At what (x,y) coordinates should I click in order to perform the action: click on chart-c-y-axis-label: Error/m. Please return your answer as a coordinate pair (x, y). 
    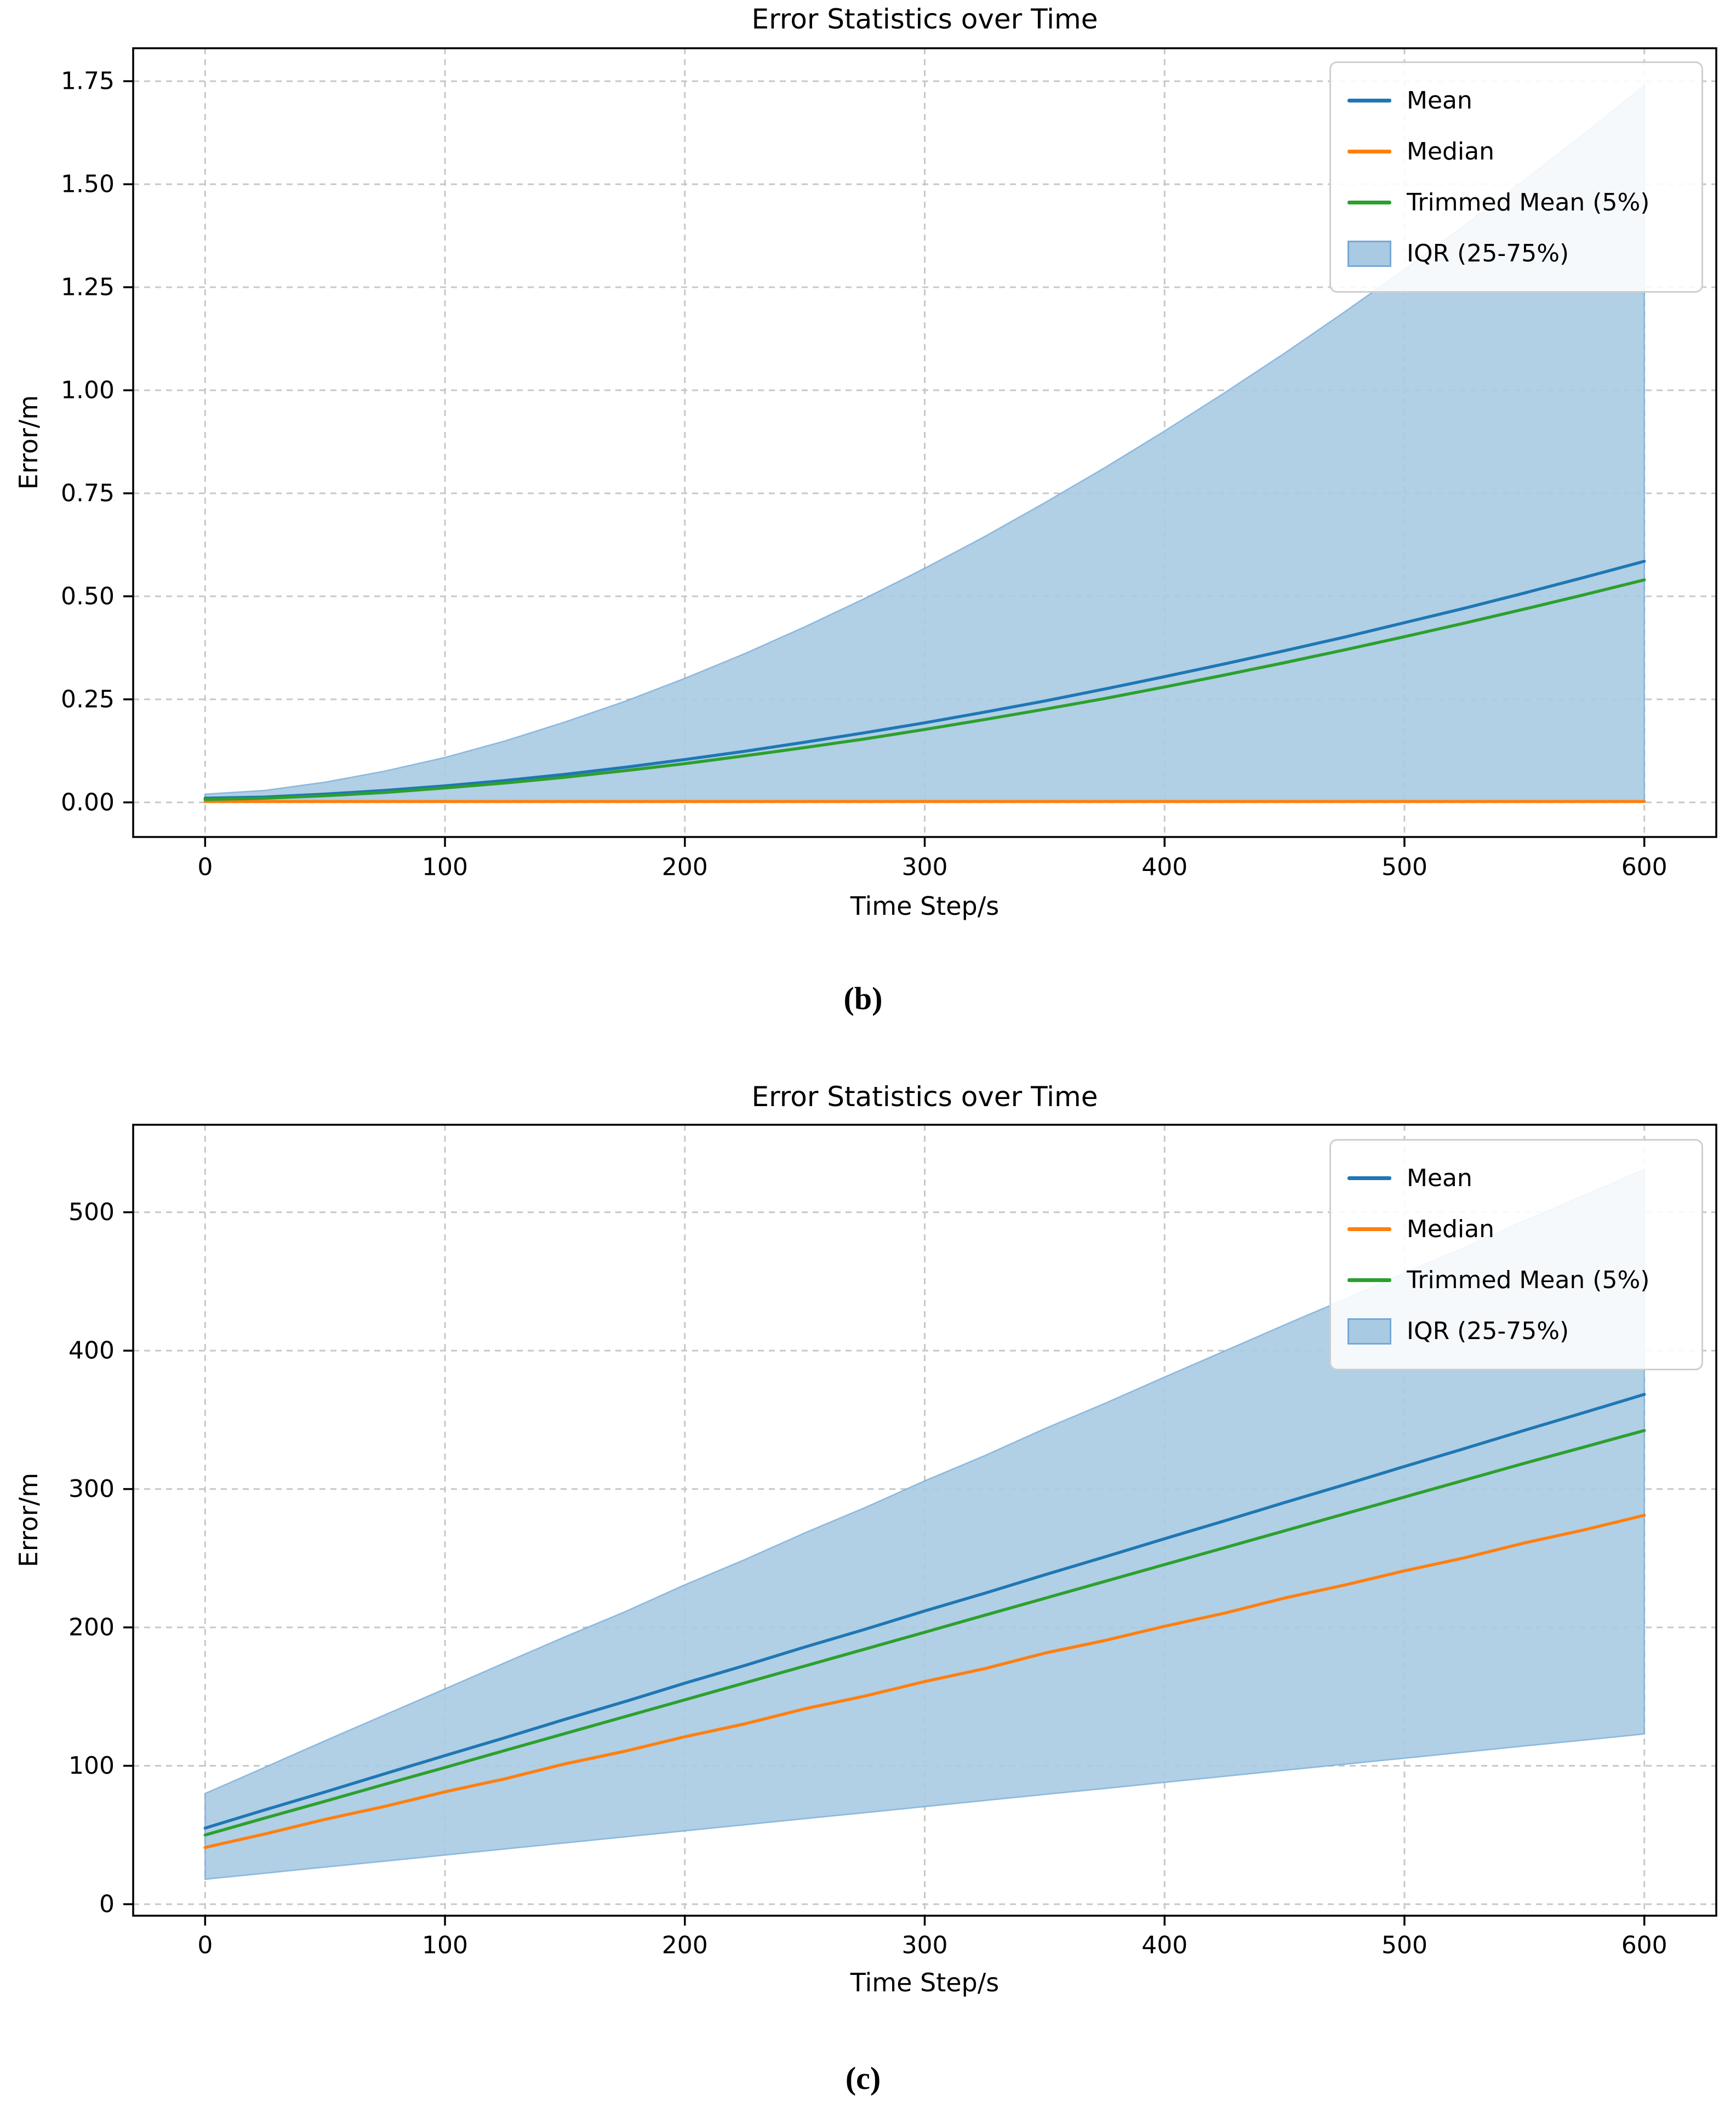
    Looking at the image, I should click on (28, 1520).